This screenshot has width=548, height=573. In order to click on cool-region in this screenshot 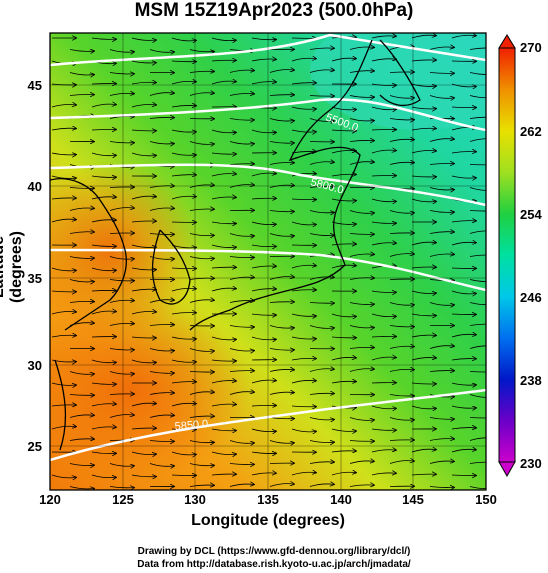, I will do `click(398, 81)`.